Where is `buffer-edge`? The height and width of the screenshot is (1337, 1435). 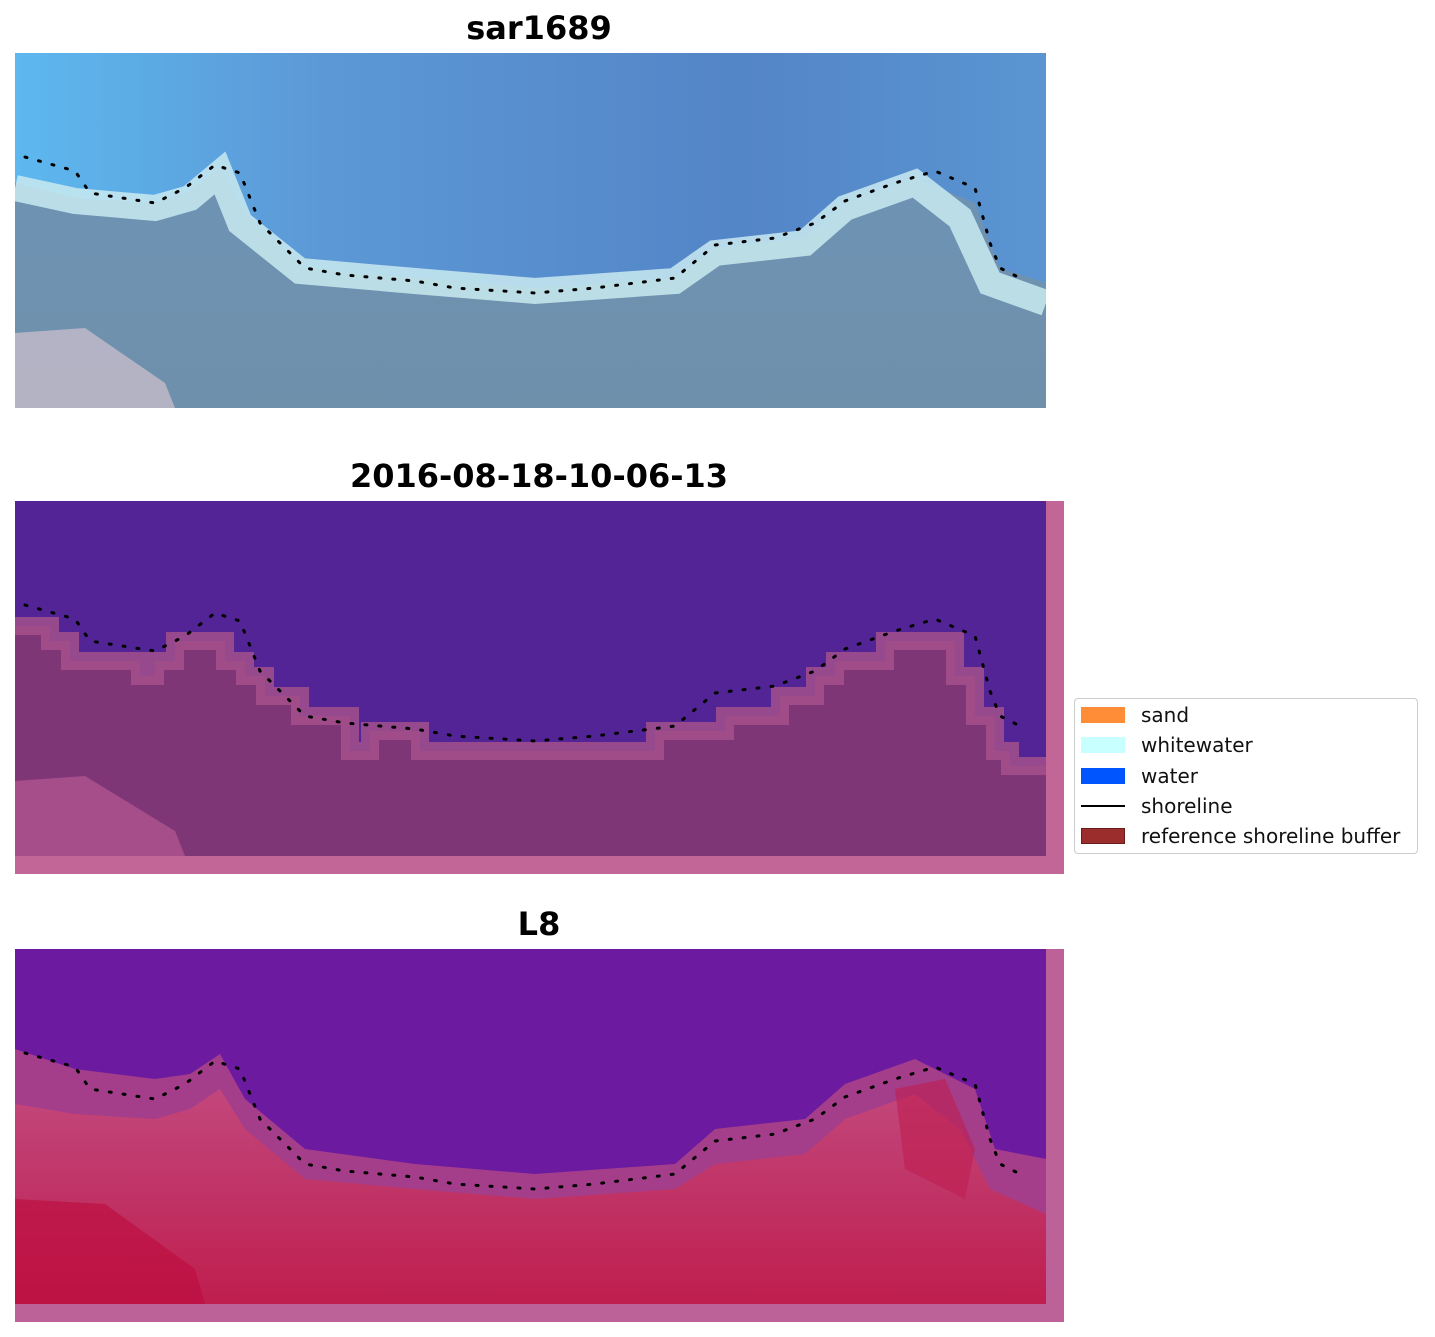
buffer-edge is located at coordinates (530, 696).